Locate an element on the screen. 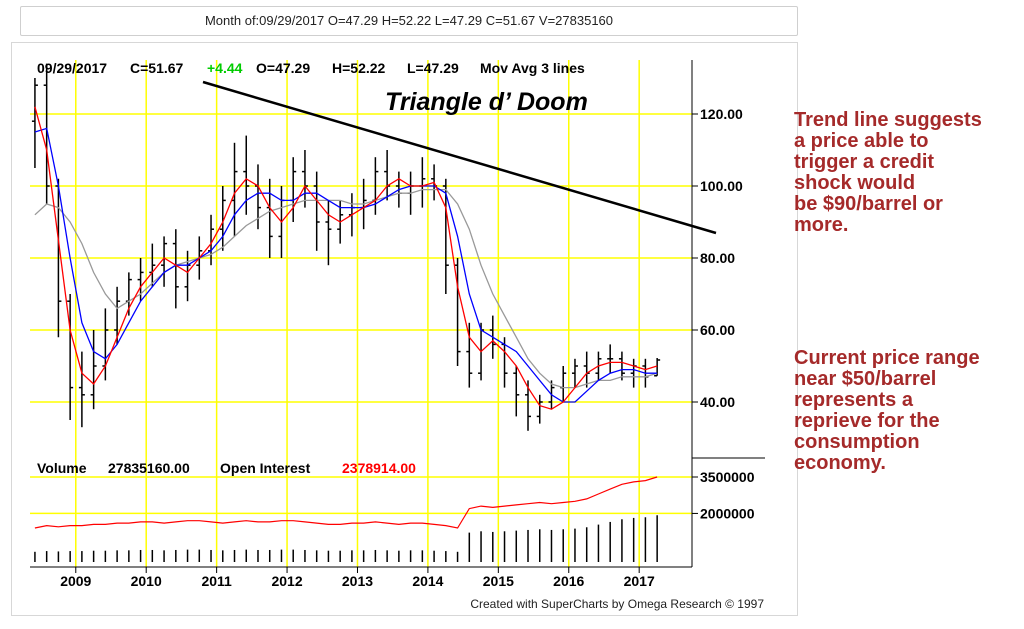  price-axis-ticks: 120.00 100.00 80.00 60.00 40.00 is located at coordinates (717, 258).